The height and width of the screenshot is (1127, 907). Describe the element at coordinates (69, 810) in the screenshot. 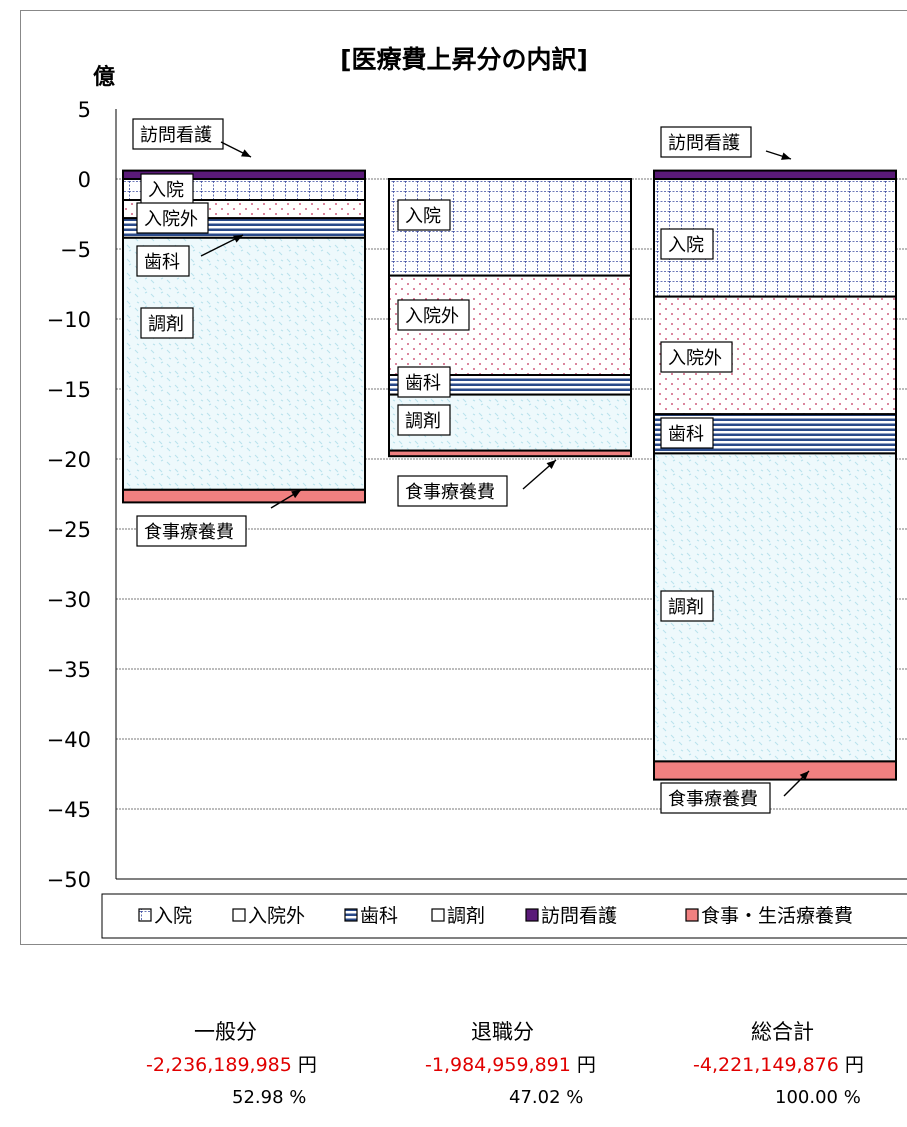

I see `y-tick-label: −45` at that location.